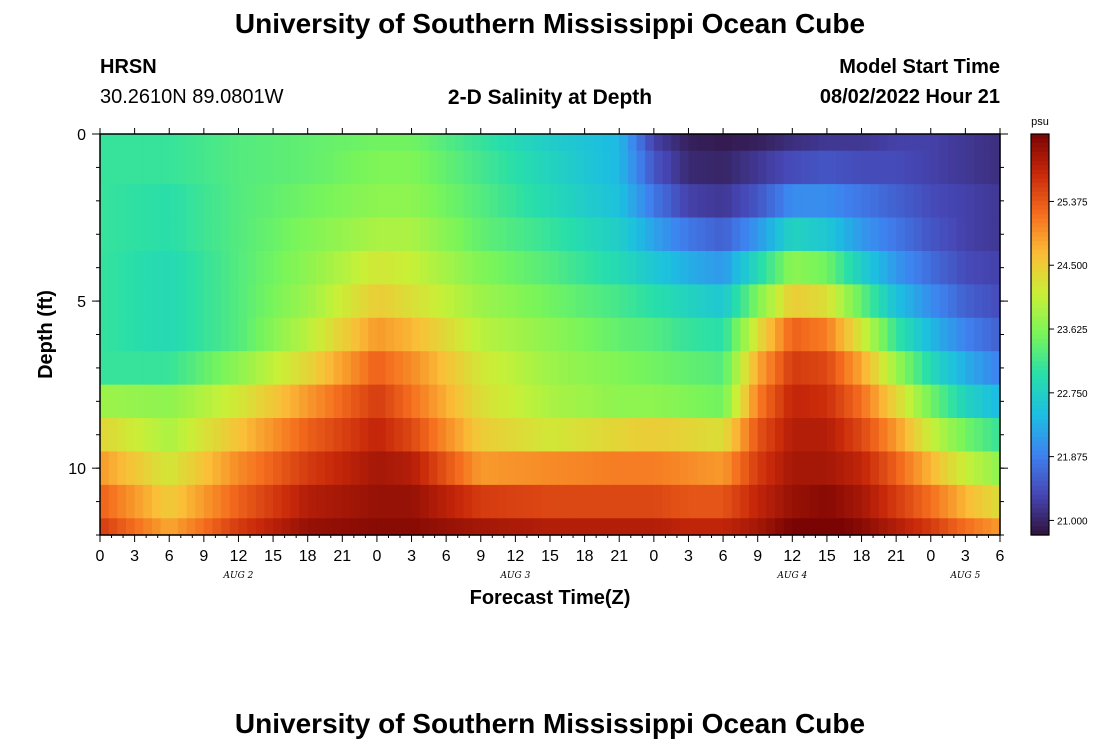 The width and height of the screenshot is (1100, 750). What do you see at coordinates (128, 67) in the screenshot?
I see `station-name: HRSN` at bounding box center [128, 67].